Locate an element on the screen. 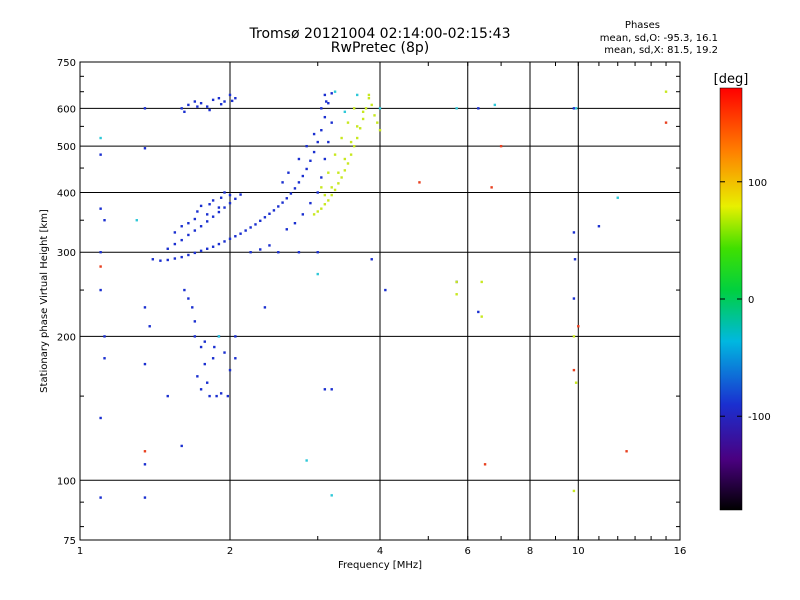  x-axis-label: Frequency [MHz] is located at coordinates (380, 565).